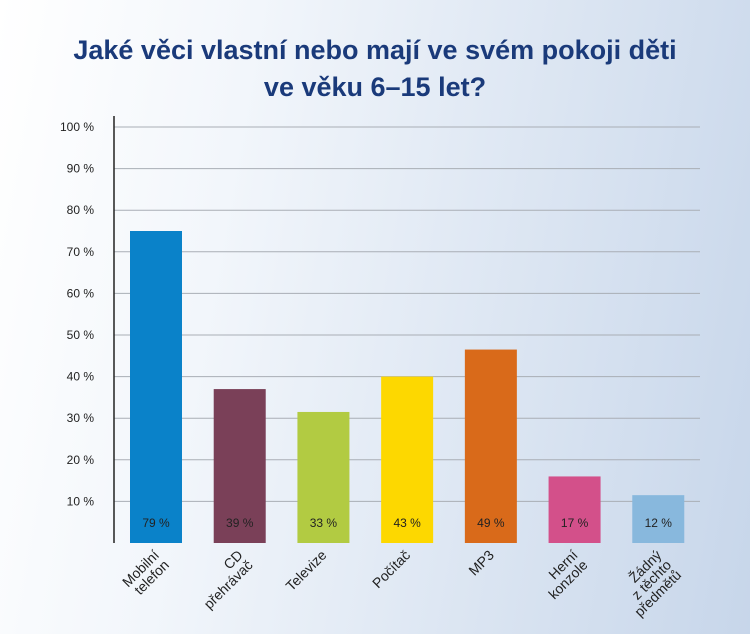 The width and height of the screenshot is (750, 634). What do you see at coordinates (156, 523) in the screenshot?
I see `data-label: 79 %` at bounding box center [156, 523].